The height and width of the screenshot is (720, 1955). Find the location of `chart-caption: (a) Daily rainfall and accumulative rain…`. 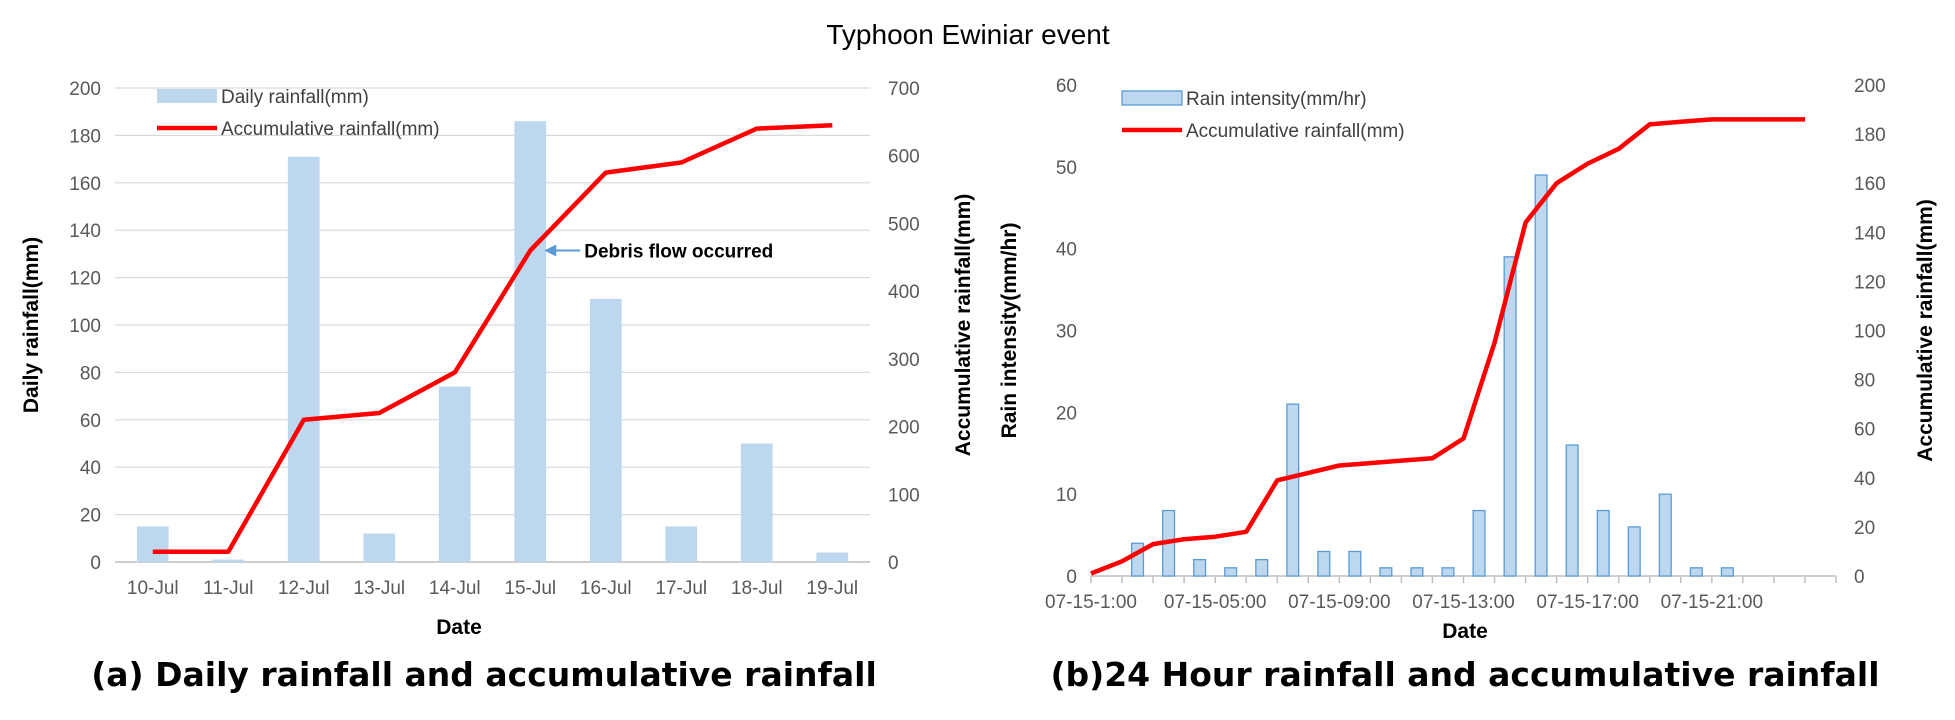

chart-caption: (a) Daily rainfall and accumulative rain… is located at coordinates (484, 674).